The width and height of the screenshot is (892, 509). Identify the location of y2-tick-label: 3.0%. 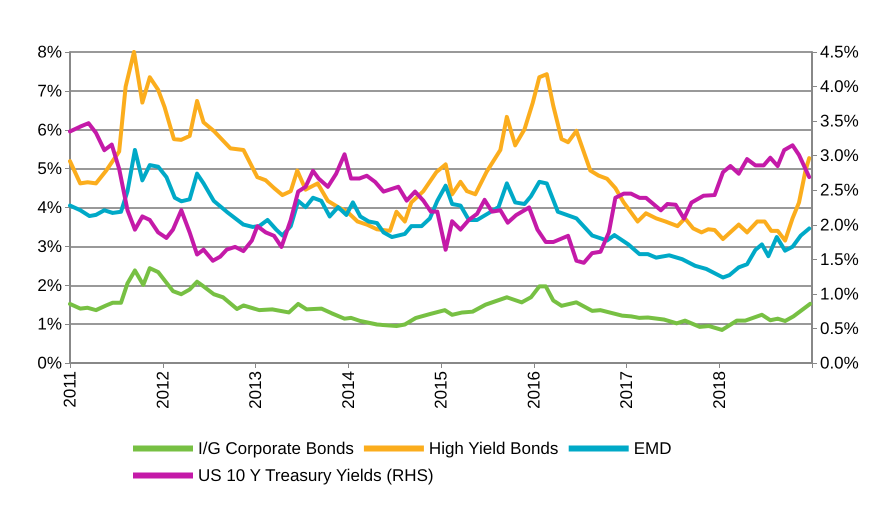
(839, 156).